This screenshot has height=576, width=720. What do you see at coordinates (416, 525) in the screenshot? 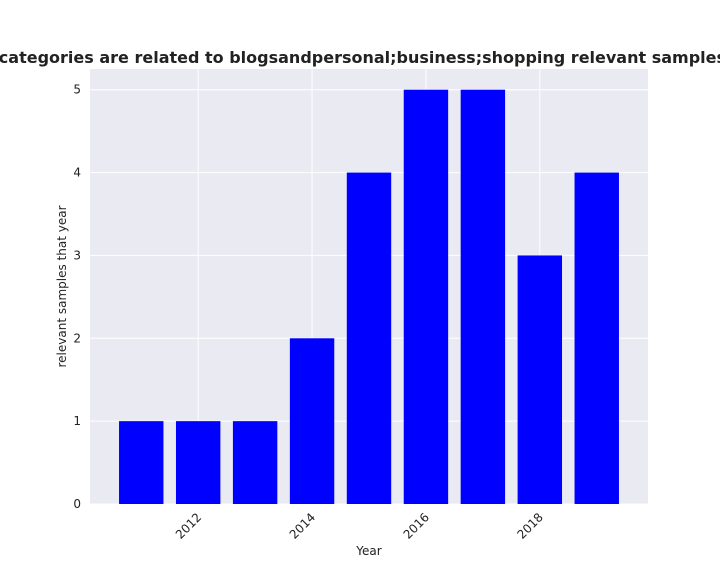
I see `x-tick-label: 2016` at bounding box center [416, 525].